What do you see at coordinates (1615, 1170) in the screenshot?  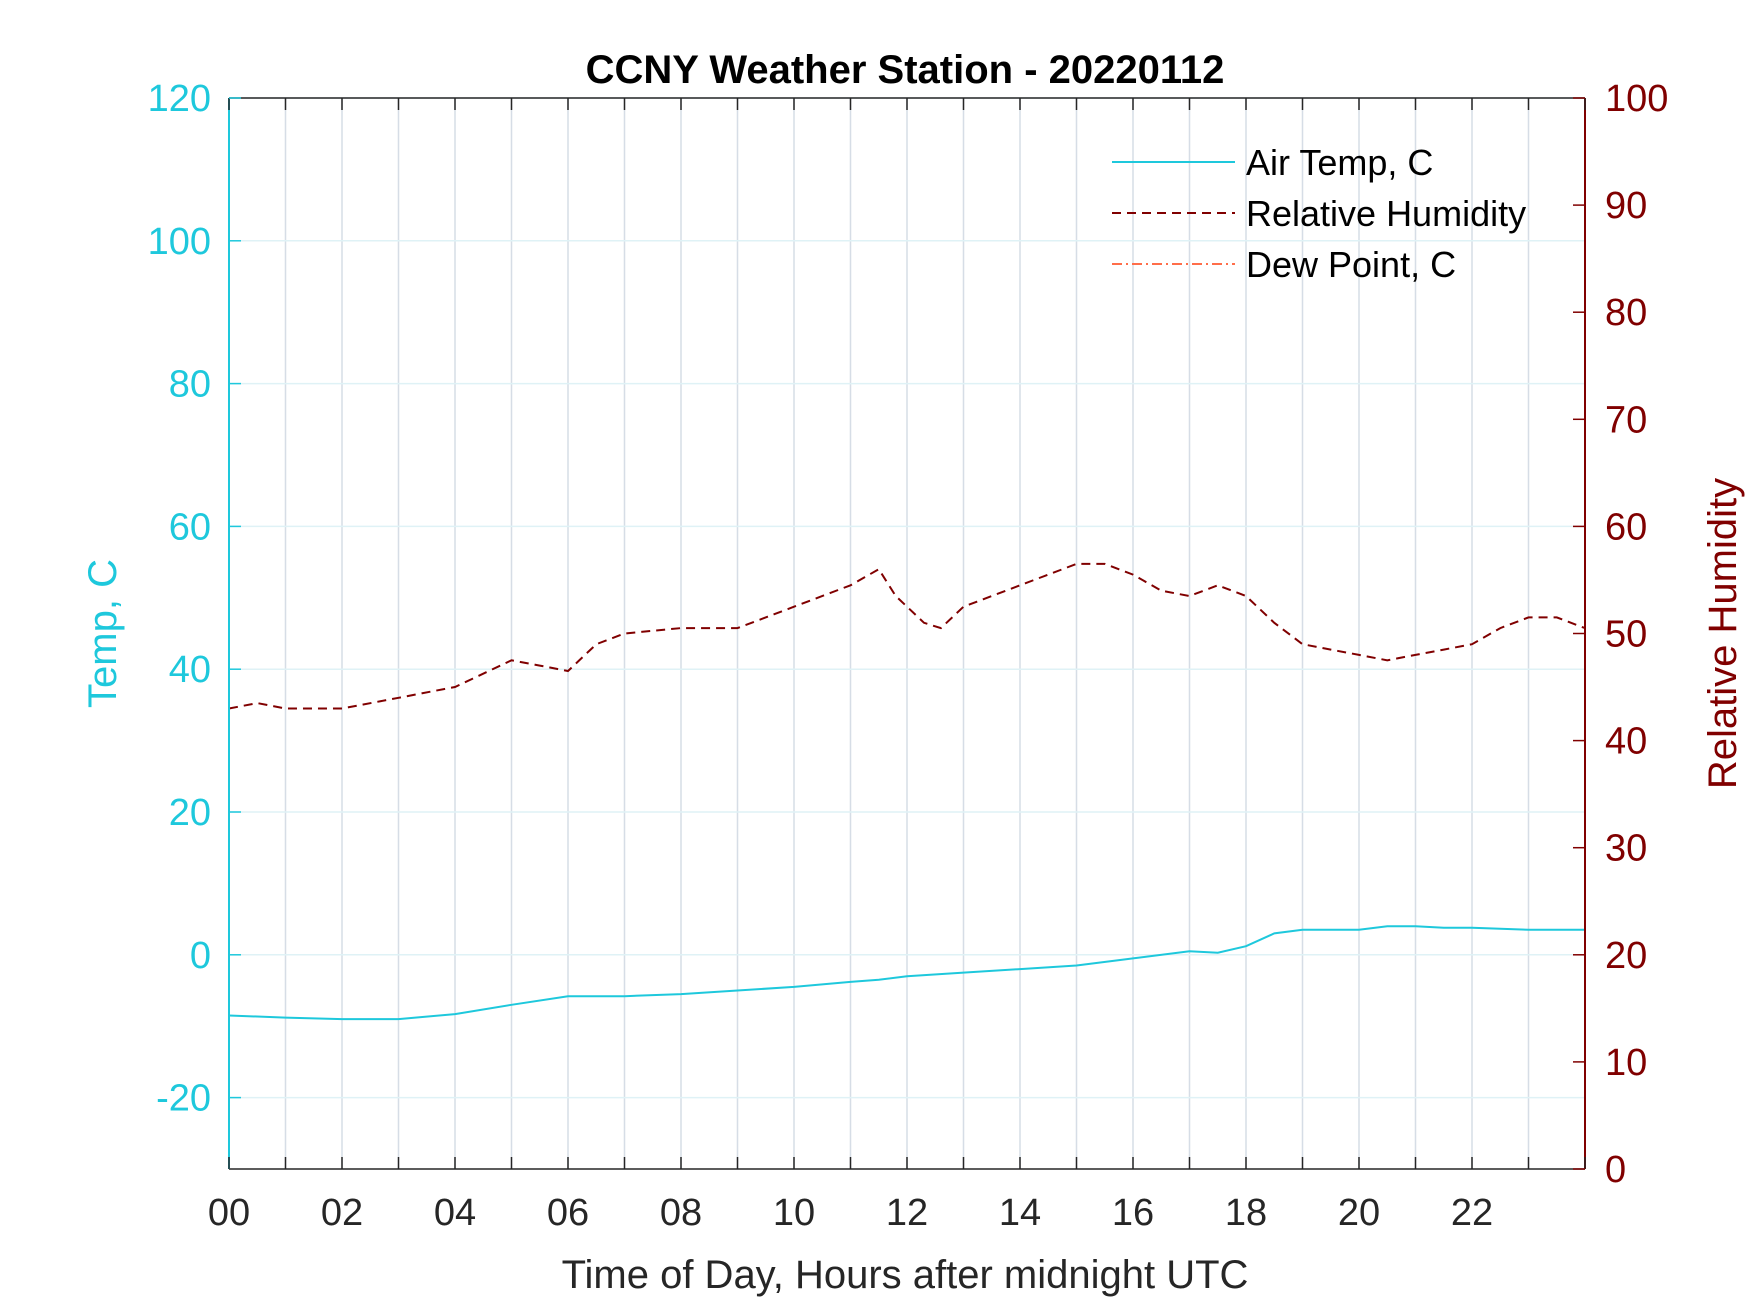 I see `y-right-tick-label: 0` at bounding box center [1615, 1170].